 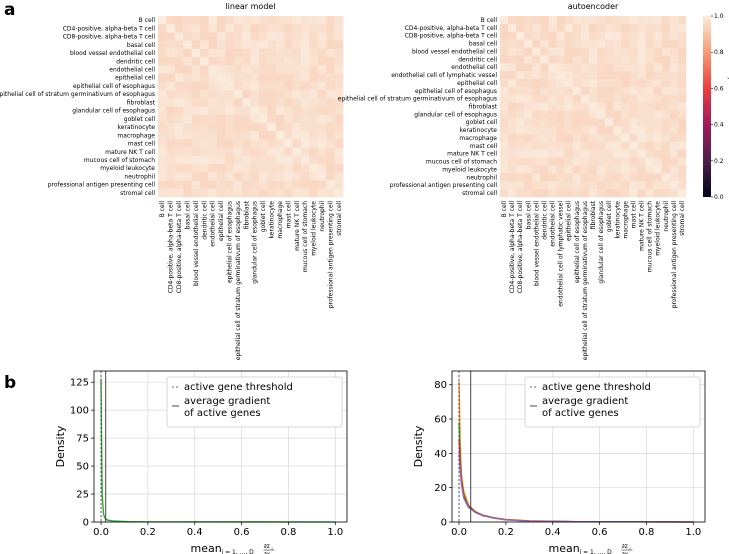 What do you see at coordinates (221, 221) in the screenshot?
I see `heatmap-col-label: epithelial cell` at bounding box center [221, 221].